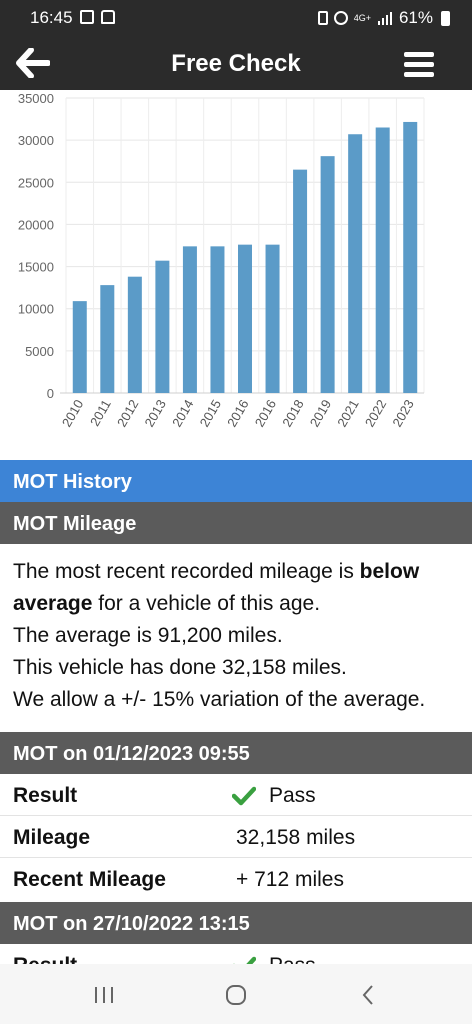 Image resolution: width=472 pixels, height=1024 pixels. I want to click on status-time: 16:45, so click(51, 17).